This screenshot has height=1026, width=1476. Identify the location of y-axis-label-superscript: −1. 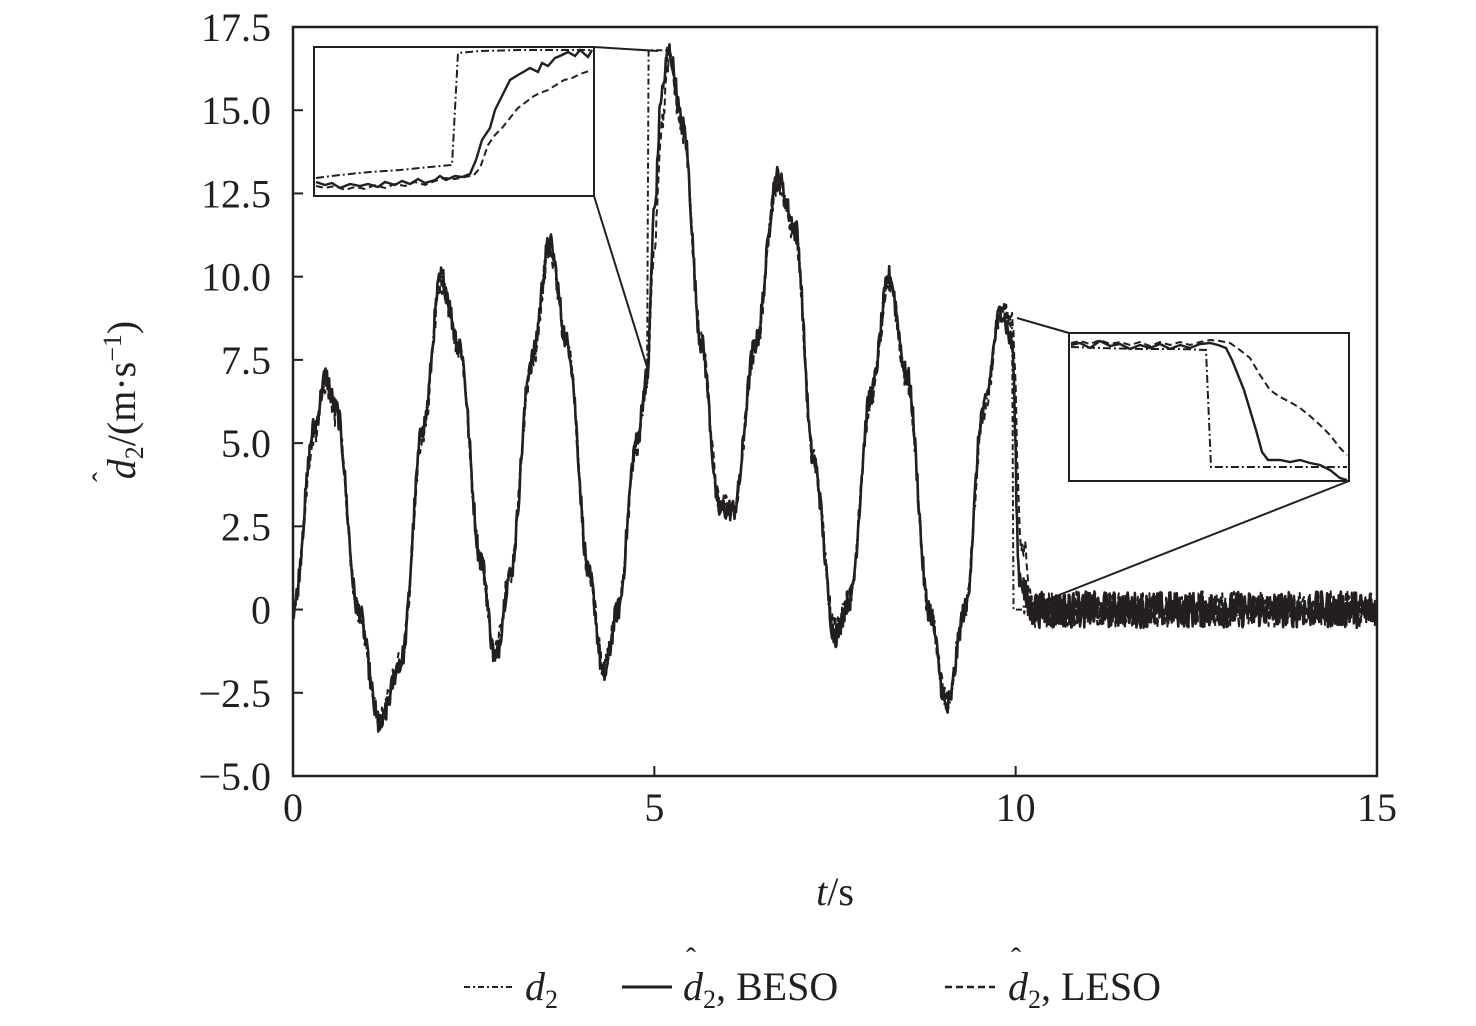
(112, 348).